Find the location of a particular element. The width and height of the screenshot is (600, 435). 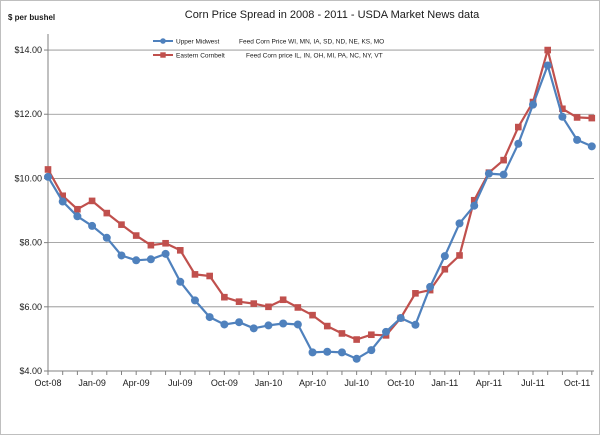

x-tick-label: Oct-09 is located at coordinates (224, 383).